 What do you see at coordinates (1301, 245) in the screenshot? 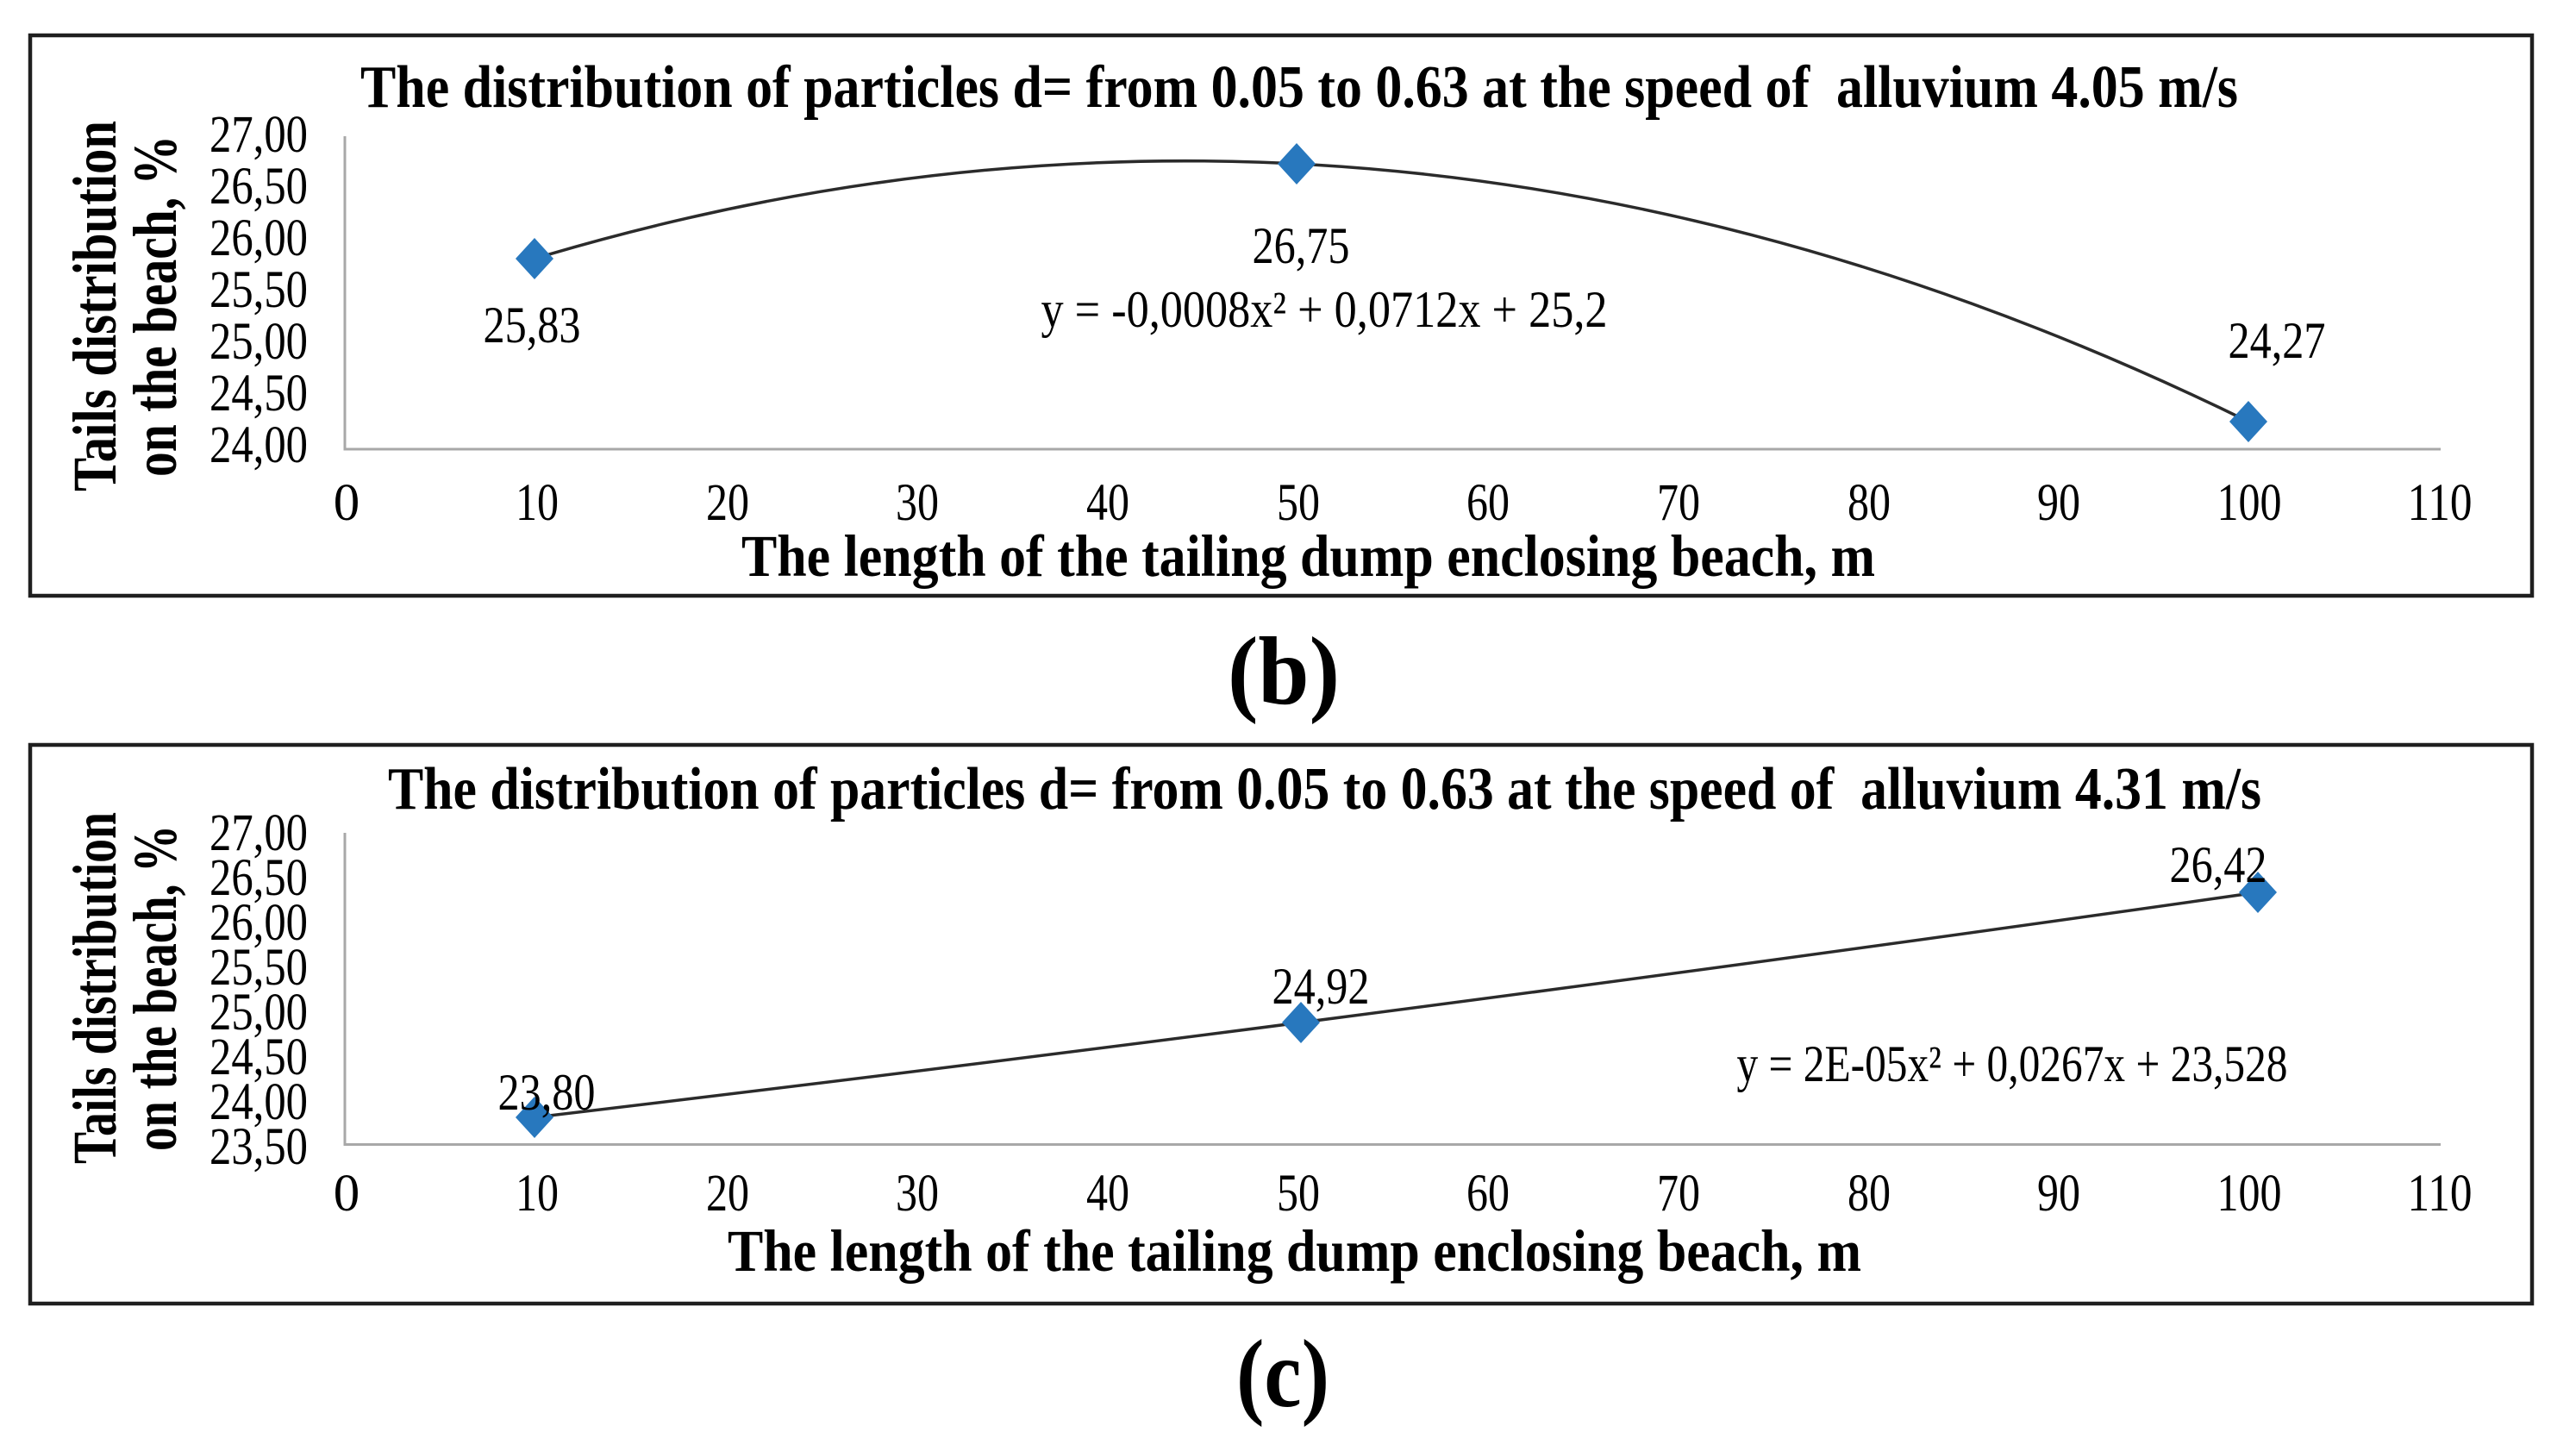
I see `svg-text: 26,75` at bounding box center [1301, 245].